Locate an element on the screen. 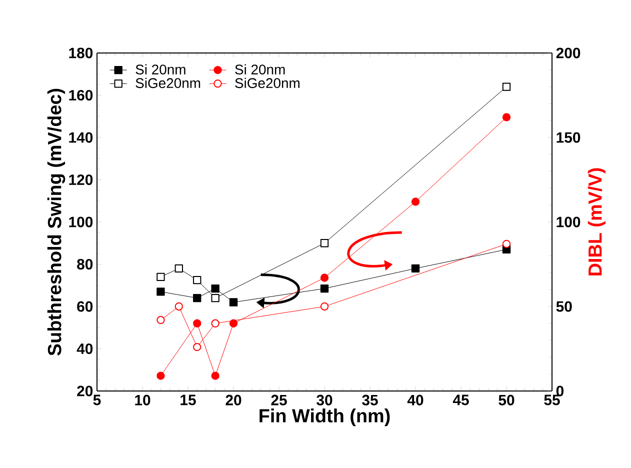 This screenshot has height=468, width=631. y-tick-label: 40 is located at coordinates (84, 348).